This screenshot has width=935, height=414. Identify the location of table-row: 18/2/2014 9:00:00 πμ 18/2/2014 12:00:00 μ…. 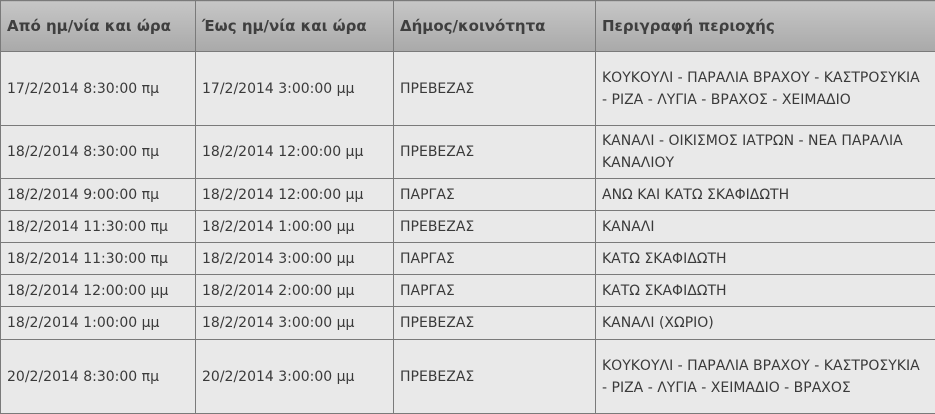
(467, 194).